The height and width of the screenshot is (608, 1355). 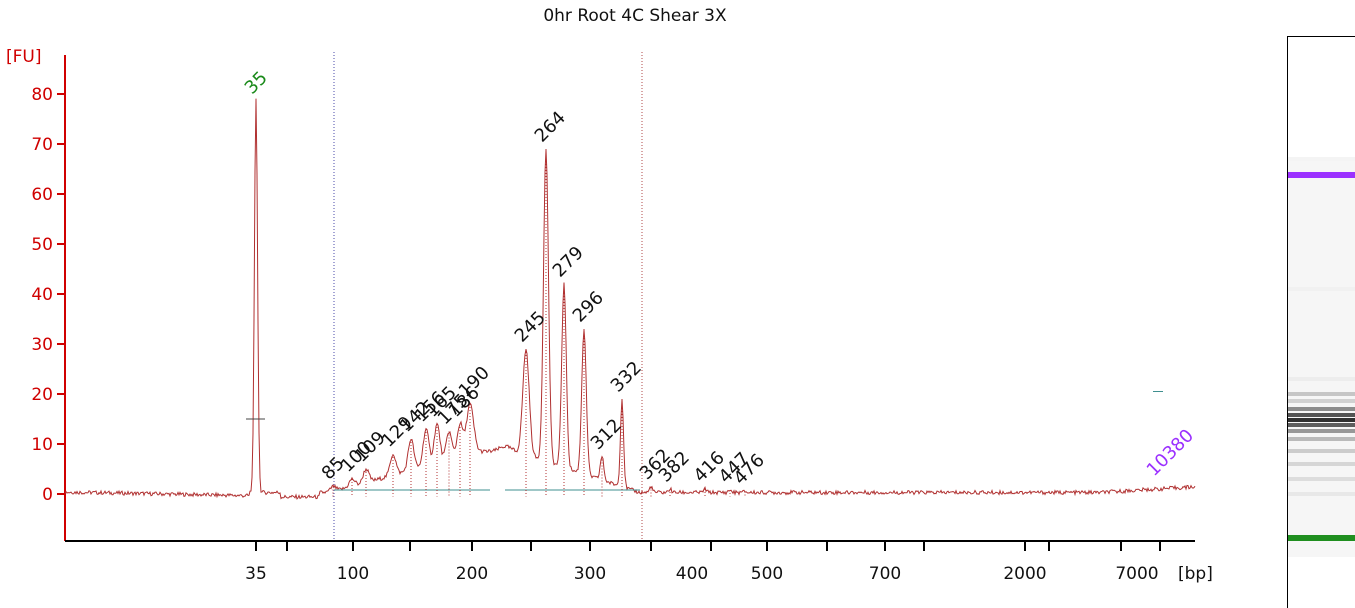 What do you see at coordinates (1170, 452) in the screenshot?
I see `upper-marker-label: 10380` at bounding box center [1170, 452].